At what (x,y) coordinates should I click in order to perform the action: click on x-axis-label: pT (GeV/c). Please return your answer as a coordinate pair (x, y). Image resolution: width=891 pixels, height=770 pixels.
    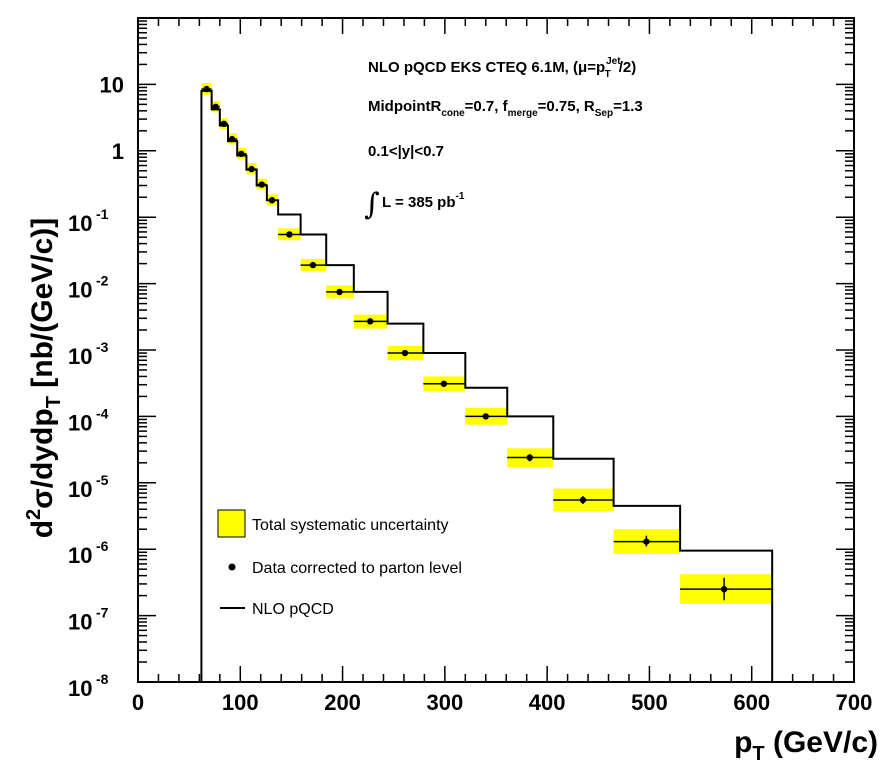
    Looking at the image, I should click on (806, 745).